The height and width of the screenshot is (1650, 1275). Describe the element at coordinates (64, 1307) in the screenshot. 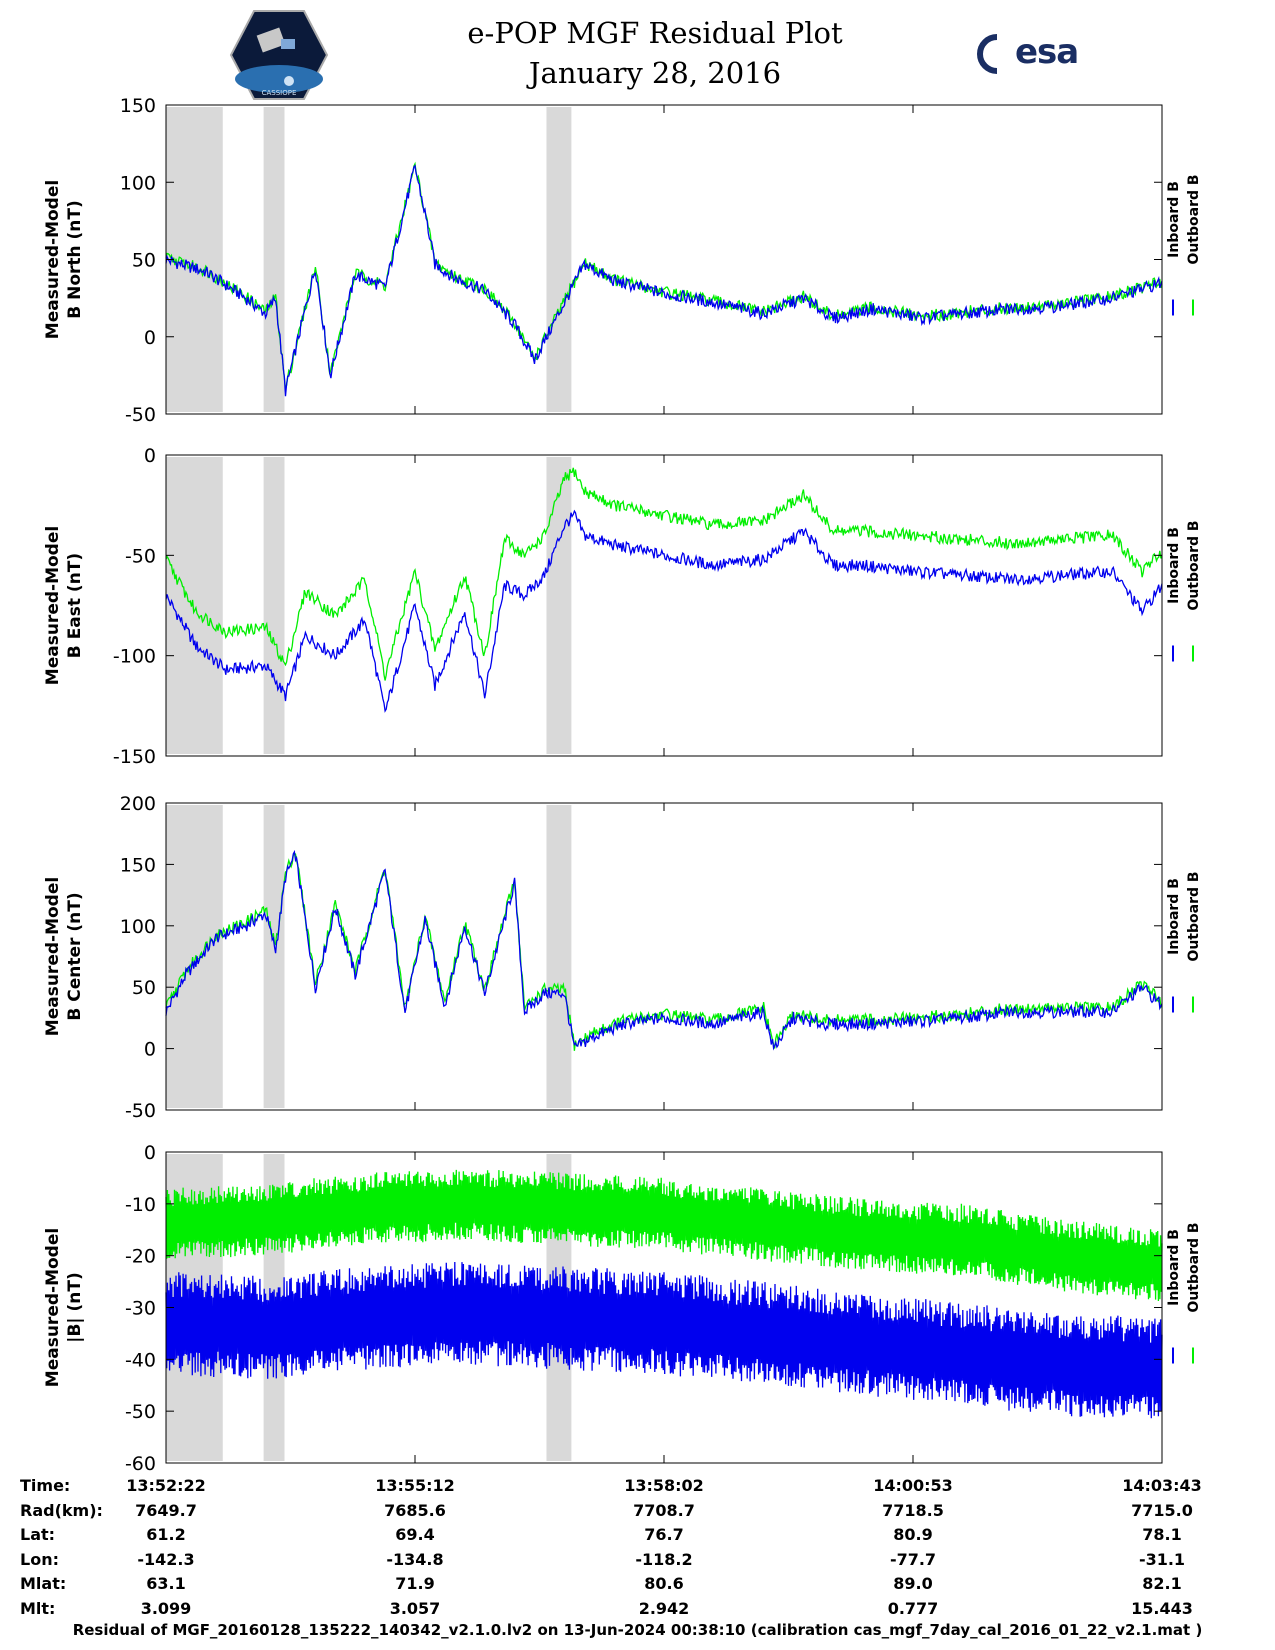

I see `y-axis-label: Measured-Model |B| (nT)` at that location.